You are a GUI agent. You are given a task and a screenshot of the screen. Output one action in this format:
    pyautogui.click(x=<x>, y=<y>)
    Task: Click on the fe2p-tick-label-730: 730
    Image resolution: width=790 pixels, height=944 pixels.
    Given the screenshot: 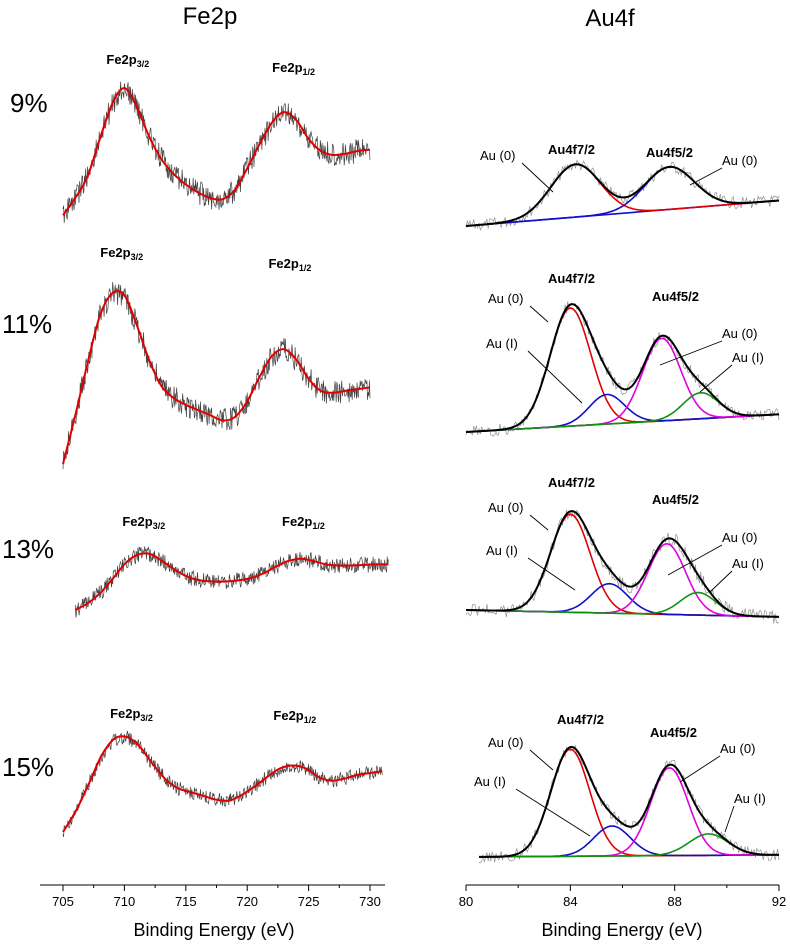 What is the action you would take?
    pyautogui.click(x=370, y=901)
    